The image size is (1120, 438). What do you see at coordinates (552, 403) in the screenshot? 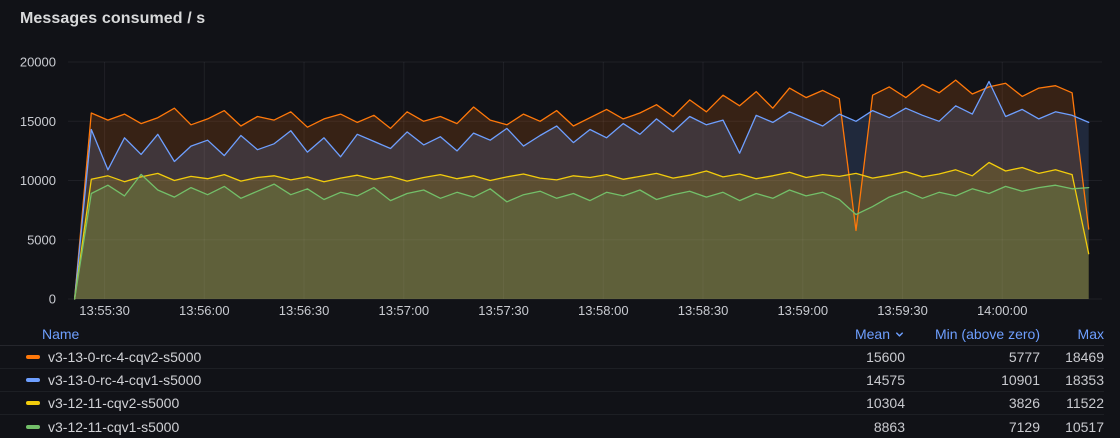
I see `table-row: v3-12-11-cqv2-s5000 10304 3826 11522` at bounding box center [552, 403].